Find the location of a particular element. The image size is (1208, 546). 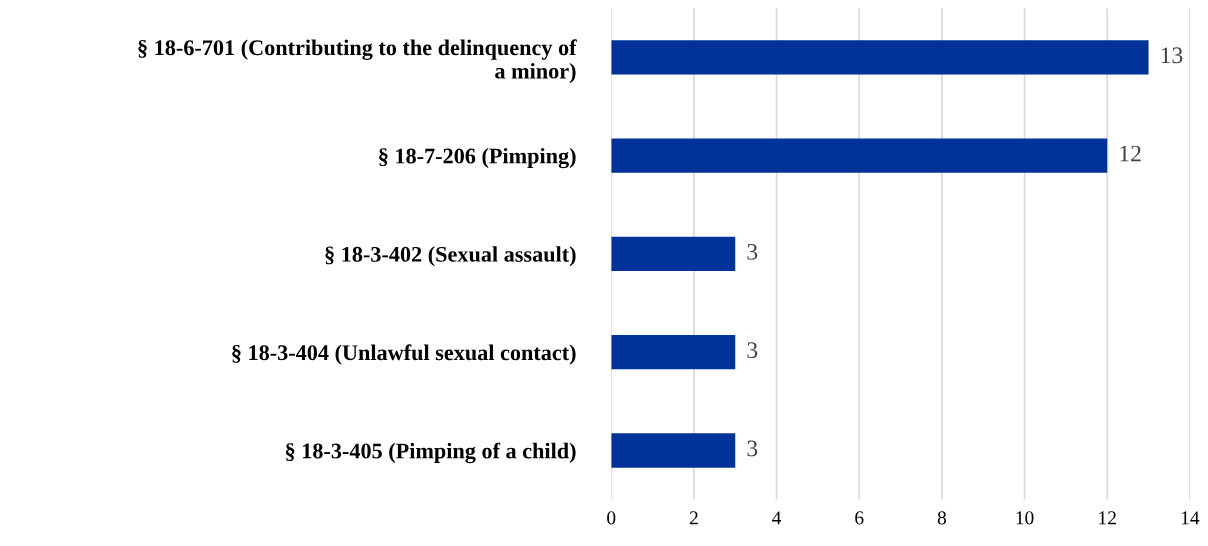

x-tick-label: 8 is located at coordinates (942, 518).